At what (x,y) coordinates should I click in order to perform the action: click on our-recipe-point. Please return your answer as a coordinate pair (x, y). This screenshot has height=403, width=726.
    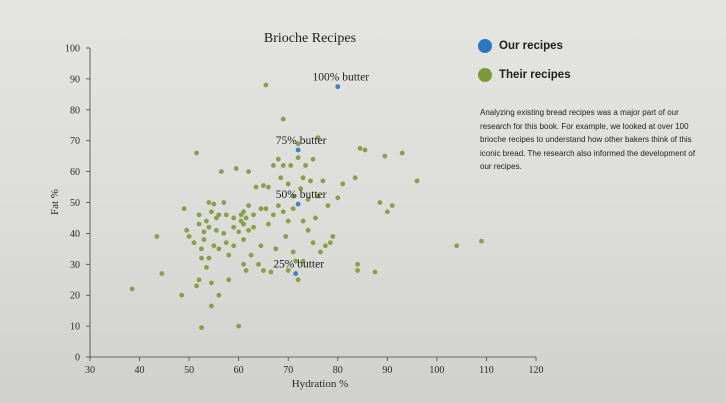
    Looking at the image, I should click on (338, 87).